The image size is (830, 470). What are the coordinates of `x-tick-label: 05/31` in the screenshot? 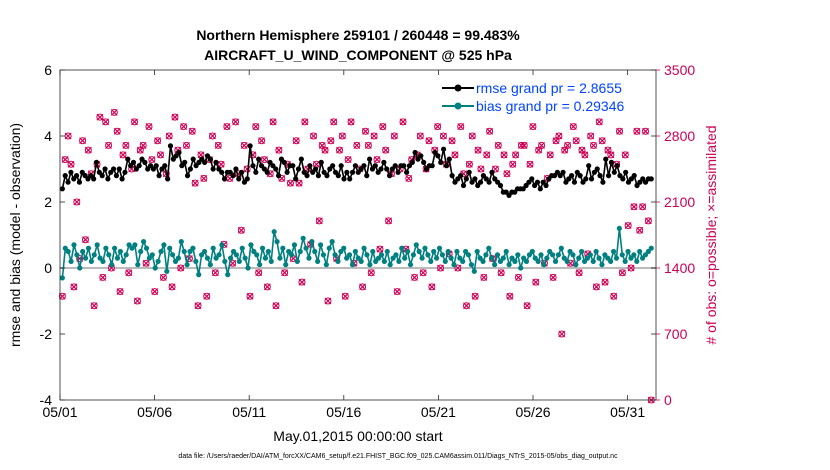 It's located at (627, 412).